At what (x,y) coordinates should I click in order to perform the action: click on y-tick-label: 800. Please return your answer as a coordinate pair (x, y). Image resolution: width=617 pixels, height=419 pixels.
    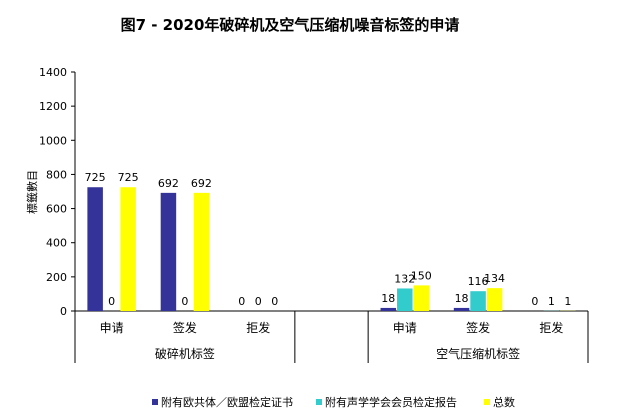
    Looking at the image, I should click on (56, 174).